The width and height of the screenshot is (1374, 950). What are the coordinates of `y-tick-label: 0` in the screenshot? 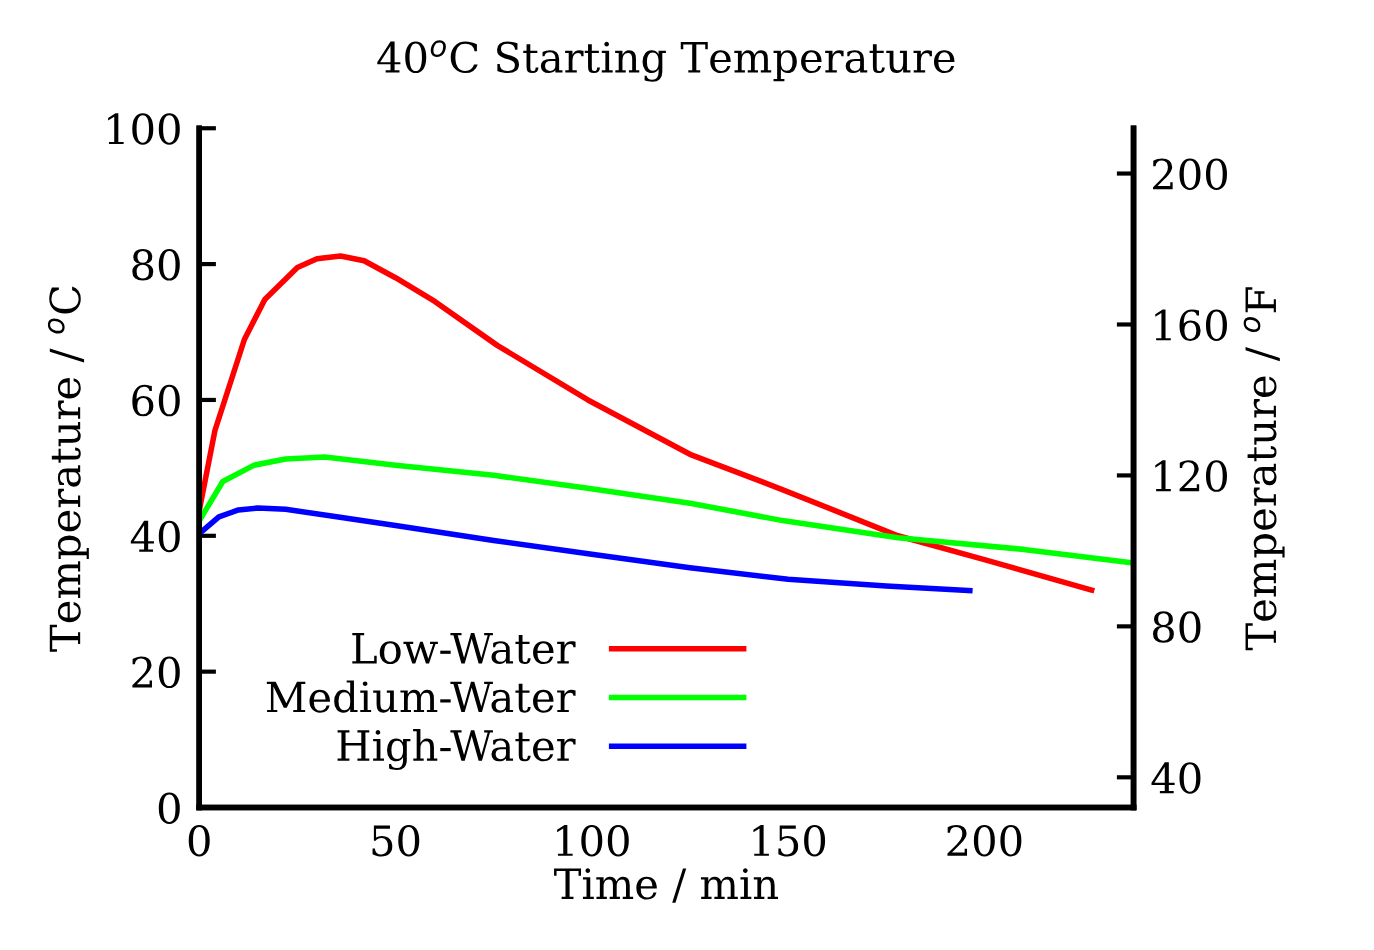 It's located at (169, 808).